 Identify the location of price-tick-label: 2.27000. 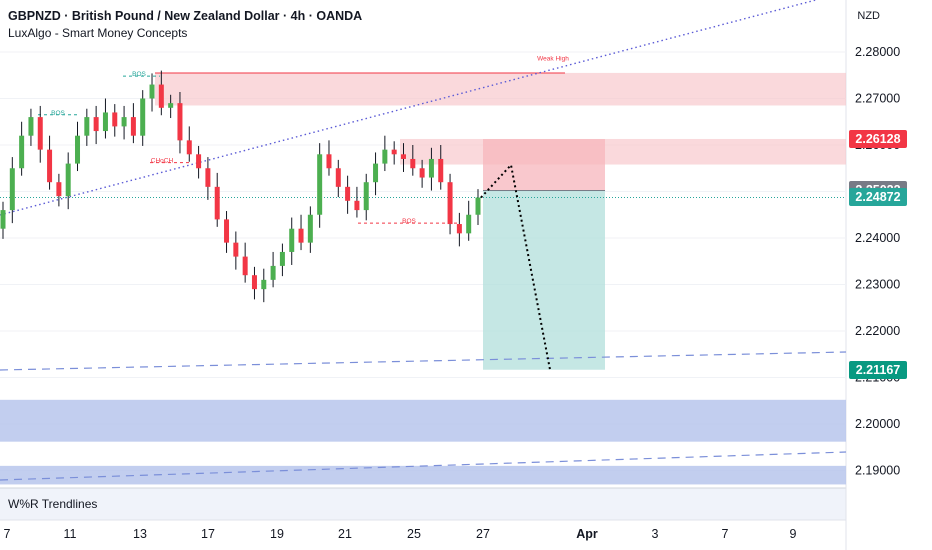
(877, 99).